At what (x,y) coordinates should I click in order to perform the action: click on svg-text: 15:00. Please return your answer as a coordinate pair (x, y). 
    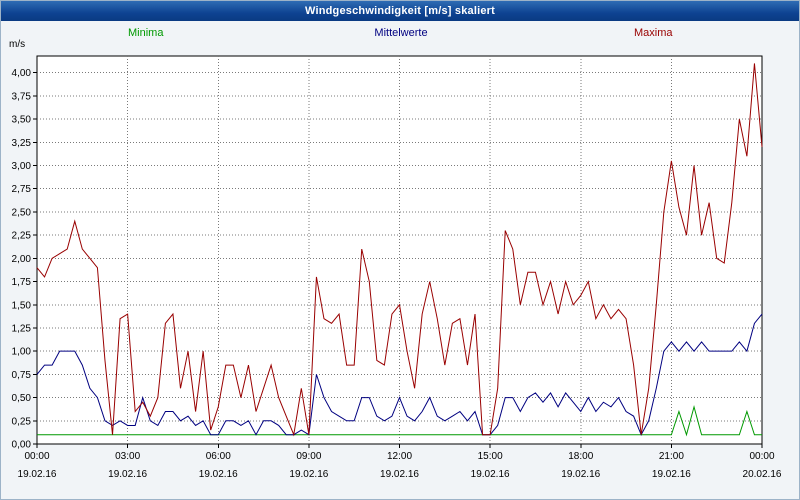
    Looking at the image, I should click on (490, 456).